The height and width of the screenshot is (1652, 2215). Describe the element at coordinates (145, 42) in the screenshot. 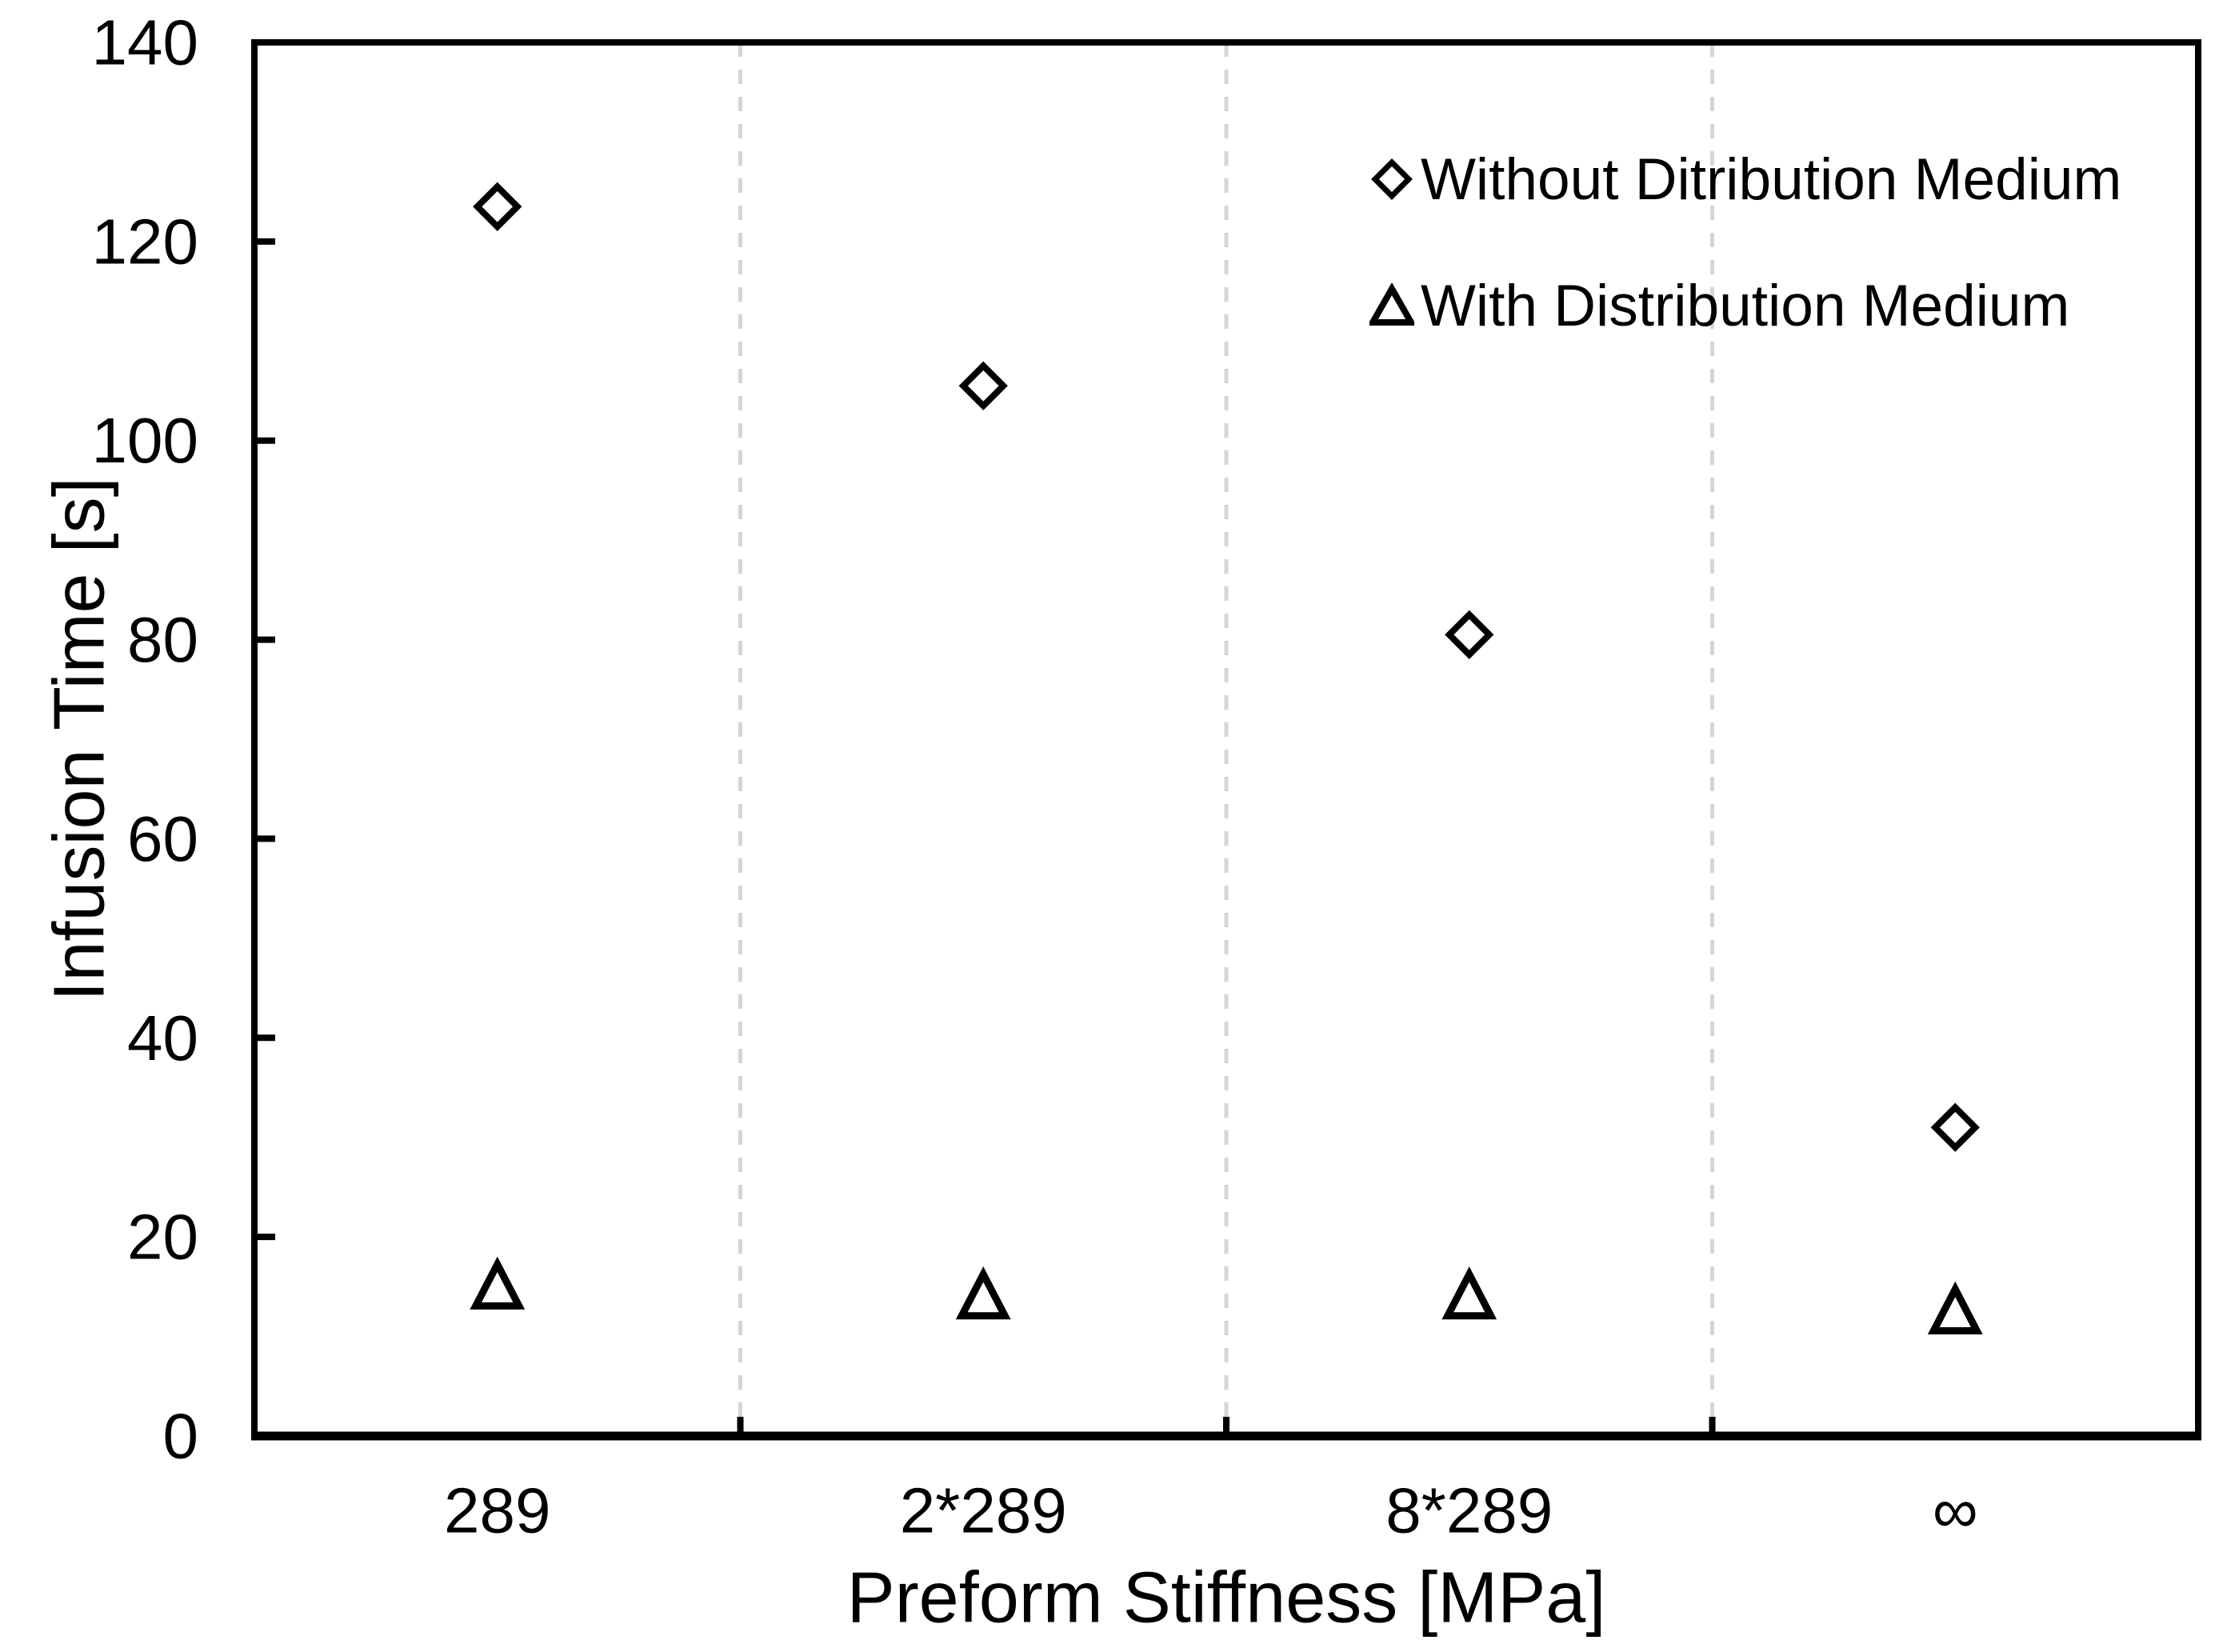

I see `y-tick-label: 140` at that location.